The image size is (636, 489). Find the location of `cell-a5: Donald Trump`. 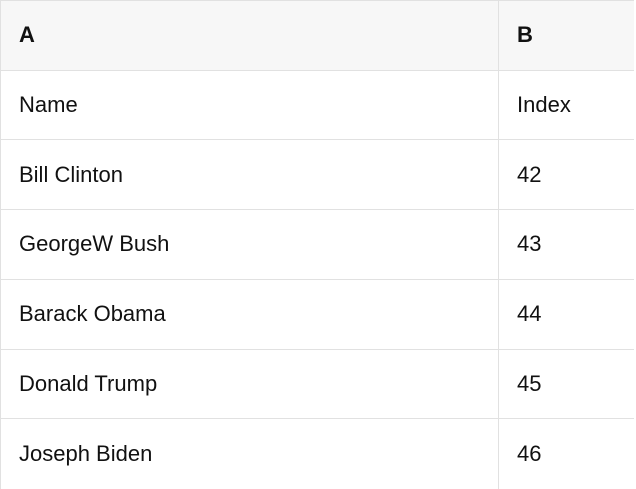

cell-a5: Donald Trump is located at coordinates (249, 384).